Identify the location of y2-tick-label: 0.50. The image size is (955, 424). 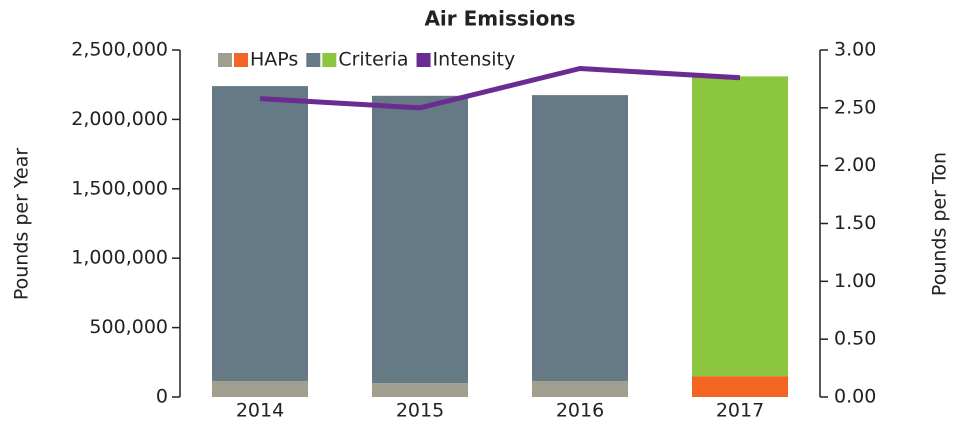
(855, 339).